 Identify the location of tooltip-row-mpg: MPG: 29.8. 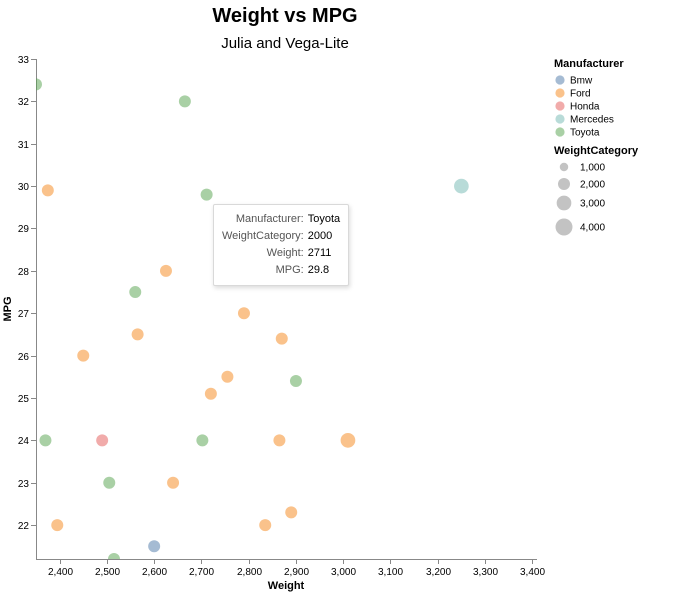
(281, 270).